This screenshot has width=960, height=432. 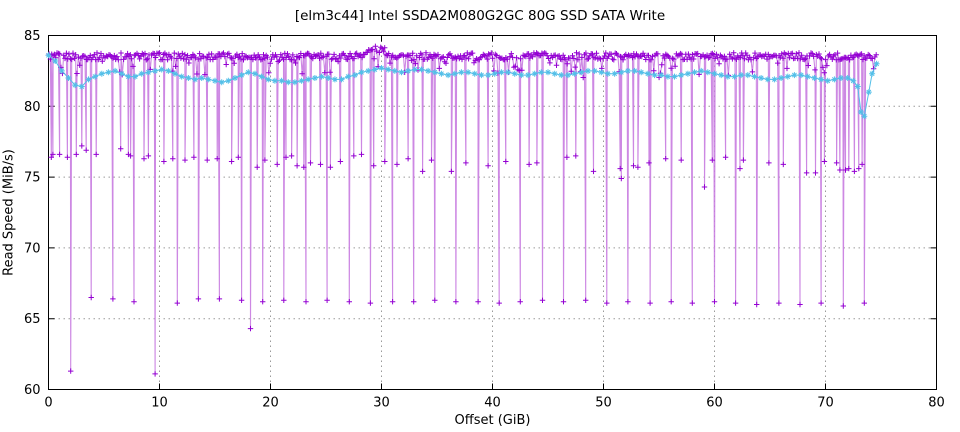 I want to click on y-tick-label: 75, so click(x=32, y=178).